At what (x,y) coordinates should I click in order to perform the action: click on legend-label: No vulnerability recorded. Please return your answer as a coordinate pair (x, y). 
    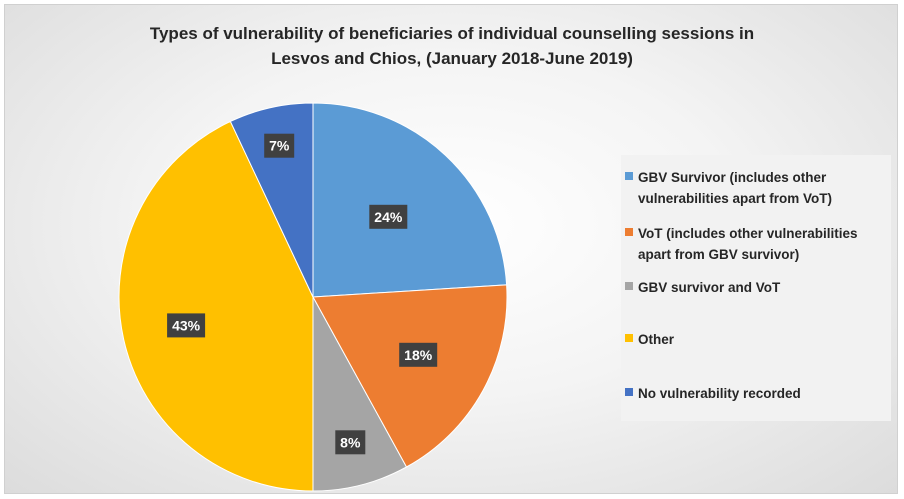
    Looking at the image, I should click on (763, 393).